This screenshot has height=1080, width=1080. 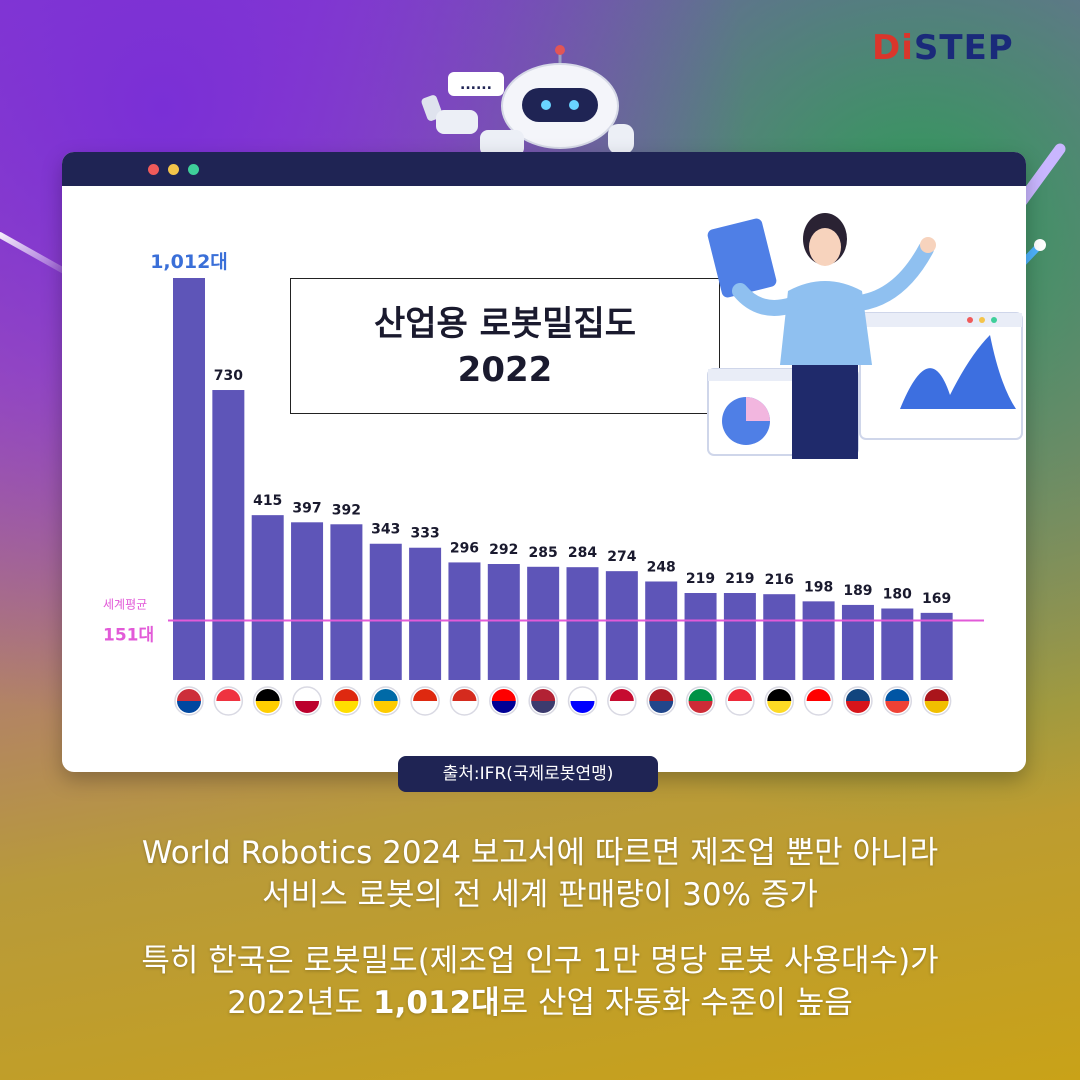 I want to click on source-label: 출처:IFR(국제로봇연맹), so click(x=528, y=774).